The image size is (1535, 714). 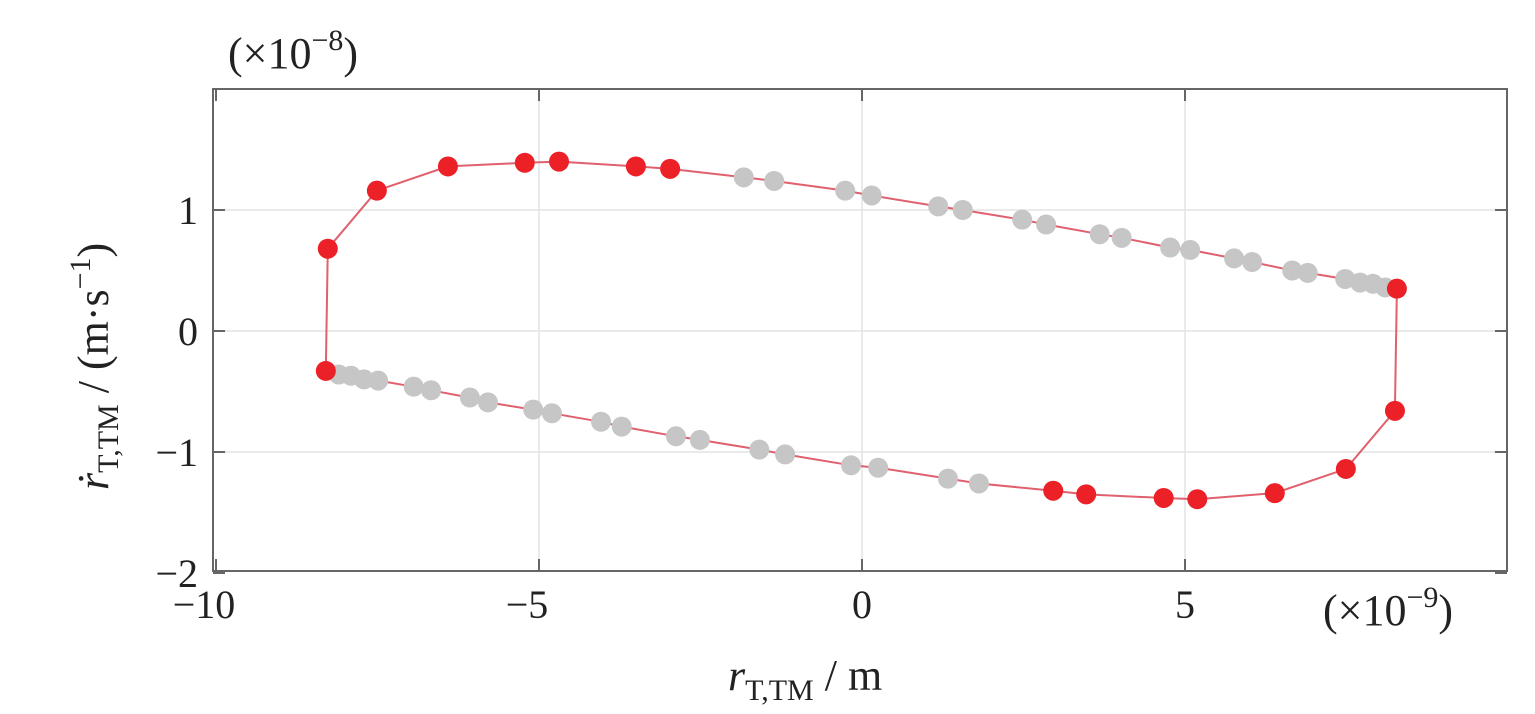 What do you see at coordinates (1388, 608) in the screenshot?
I see `x-multiplier: (×10⁻⁹)` at bounding box center [1388, 608].